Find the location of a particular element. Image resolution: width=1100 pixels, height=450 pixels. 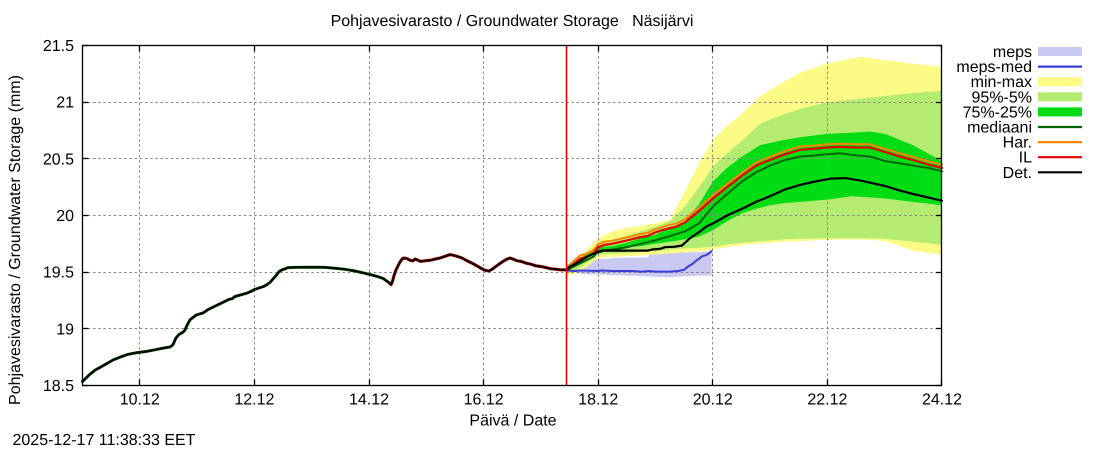

svg-text: 20.5 is located at coordinates (58, 159).